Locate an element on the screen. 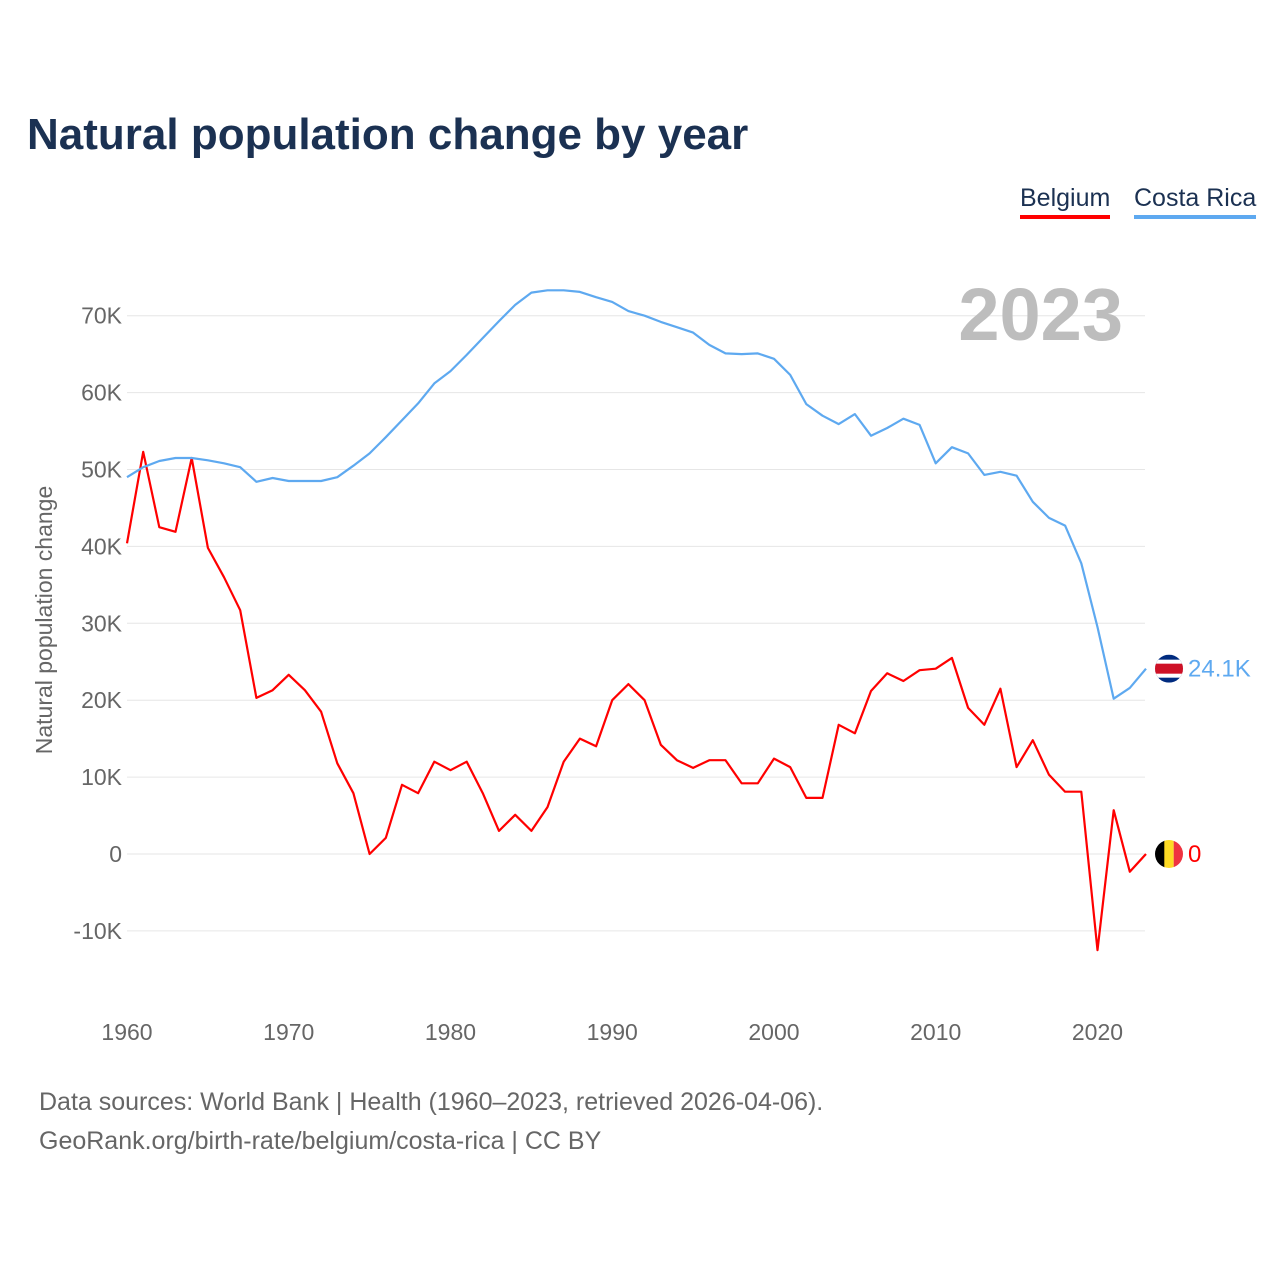  y-tick-label: 60K is located at coordinates (102, 393).